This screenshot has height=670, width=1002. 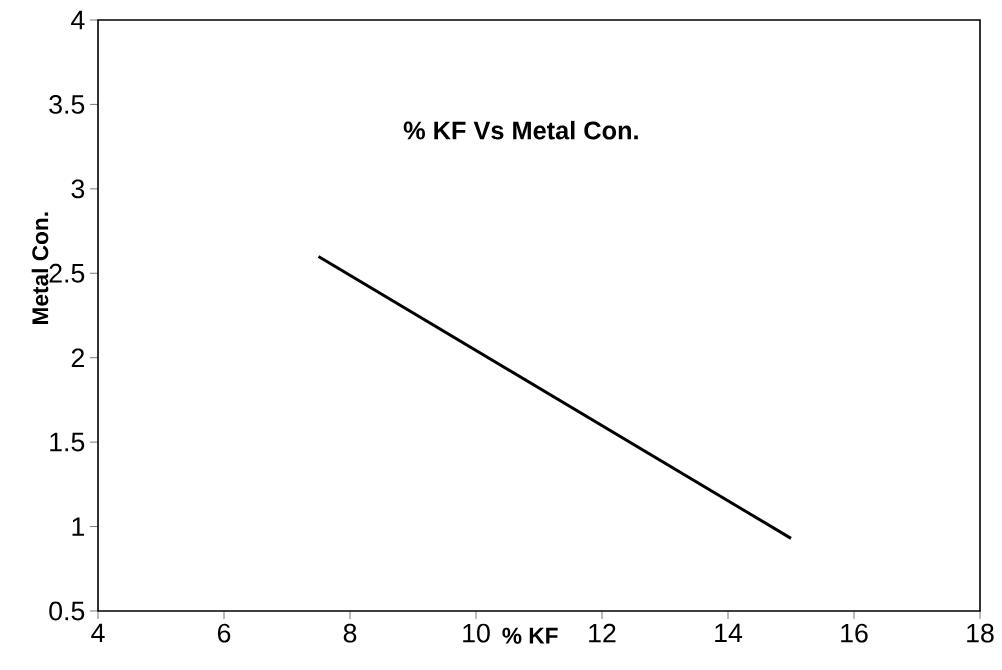 What do you see at coordinates (224, 633) in the screenshot?
I see `x-tick-label: 6` at bounding box center [224, 633].